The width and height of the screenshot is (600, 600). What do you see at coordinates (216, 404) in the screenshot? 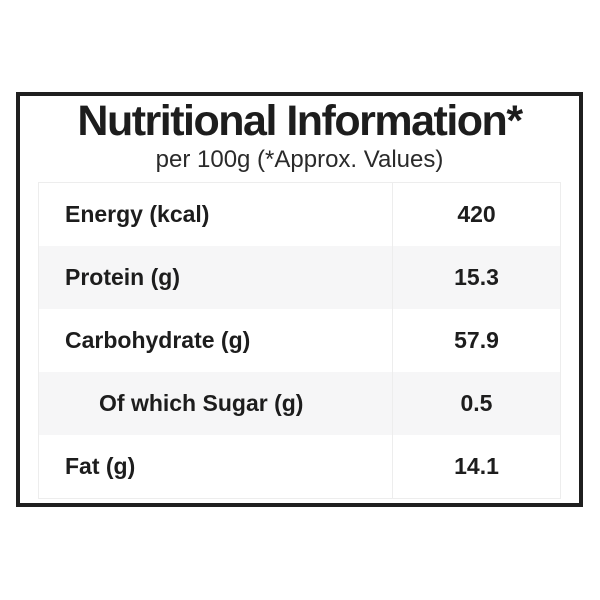
I see `nutrient-label: Of which Sugar (g)` at bounding box center [216, 404].